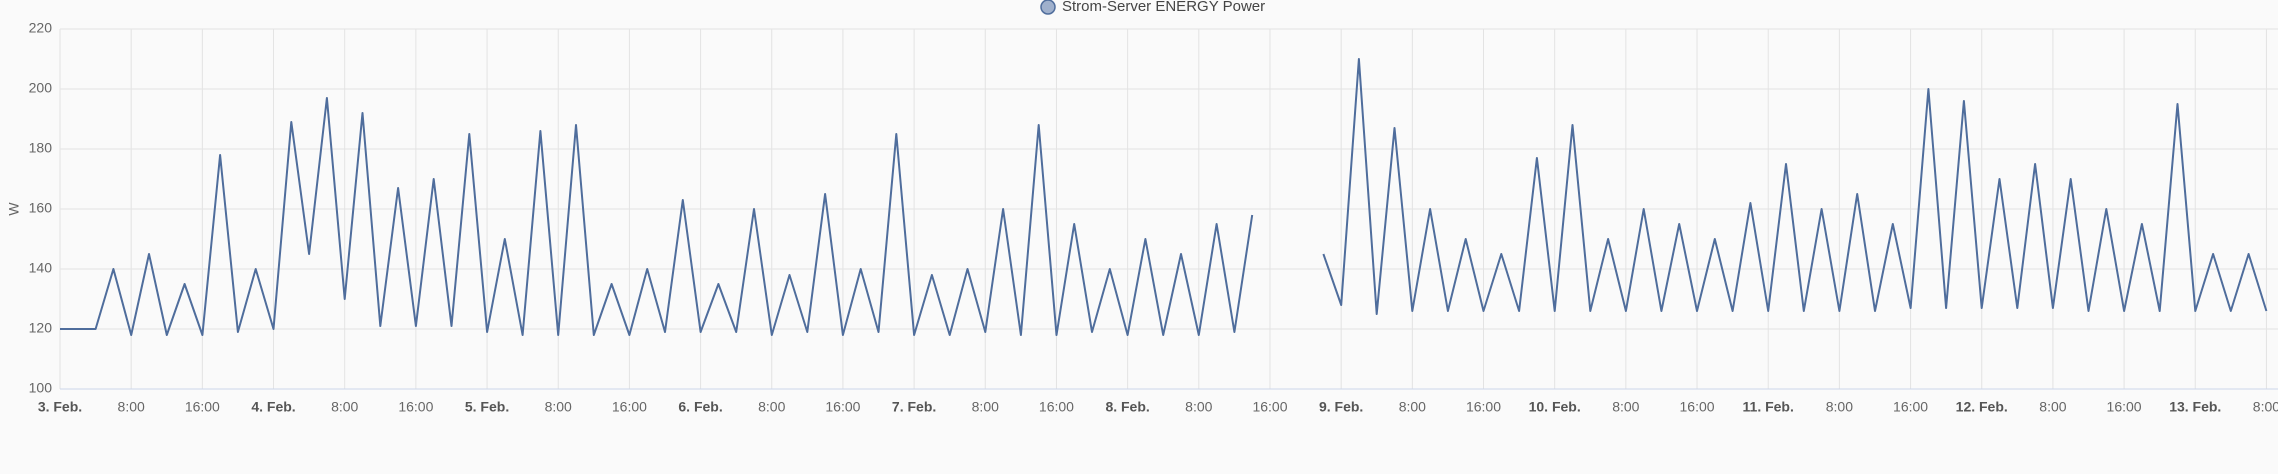  What do you see at coordinates (41, 388) in the screenshot?
I see `y-tick-label: 100` at bounding box center [41, 388].